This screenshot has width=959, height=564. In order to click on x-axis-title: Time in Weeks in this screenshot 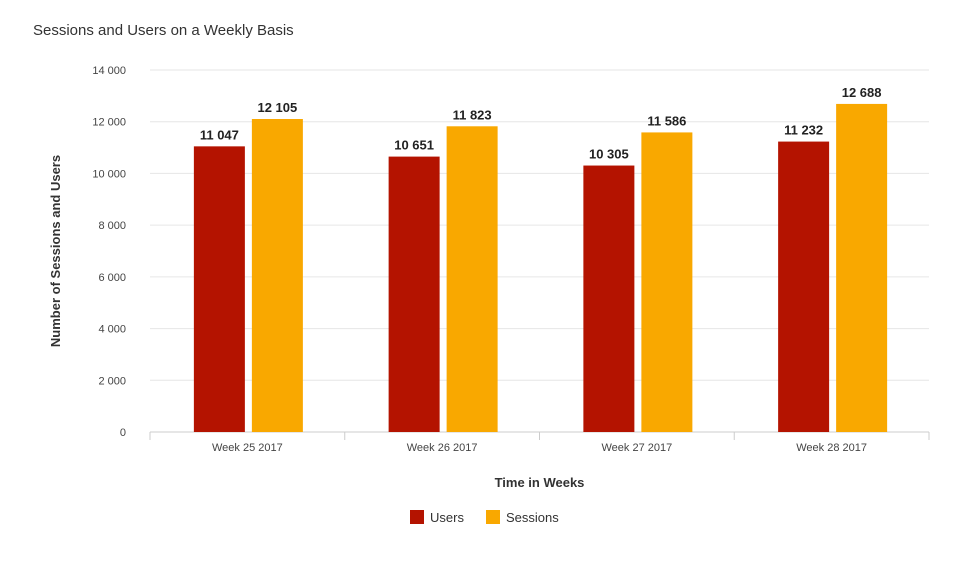, I will do `click(540, 482)`.